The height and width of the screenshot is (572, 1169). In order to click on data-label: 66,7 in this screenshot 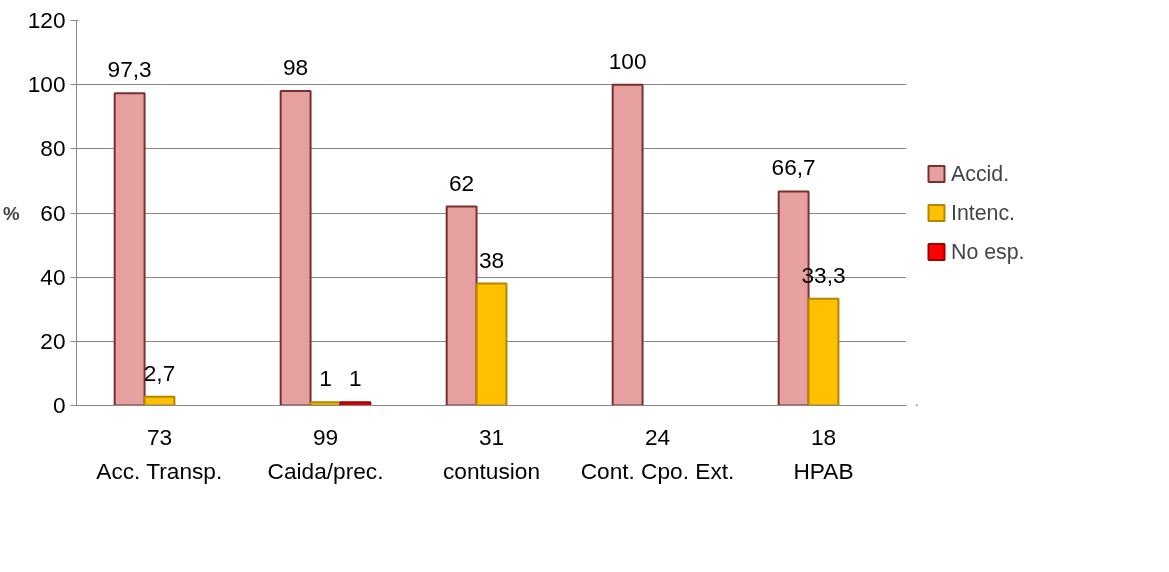, I will do `click(793, 167)`.